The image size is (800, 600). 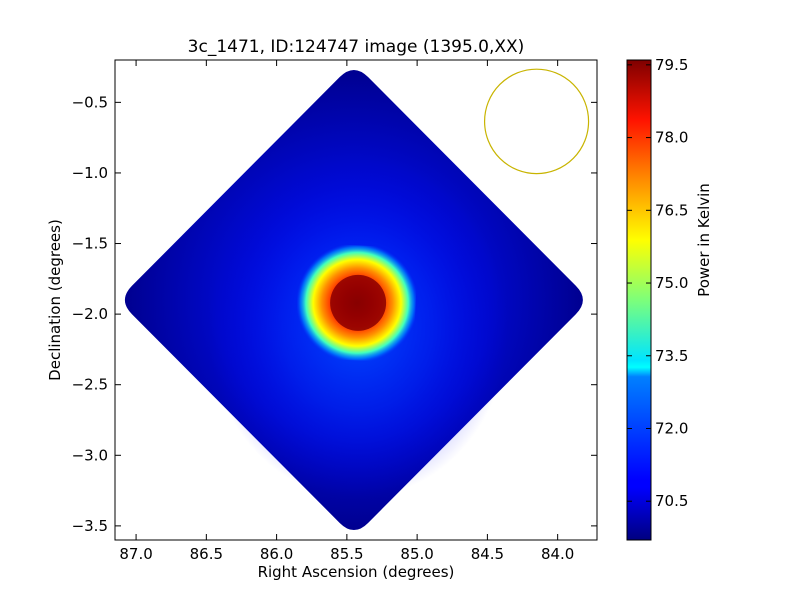 I want to click on x-tick-label: 86.5, so click(x=206, y=554).